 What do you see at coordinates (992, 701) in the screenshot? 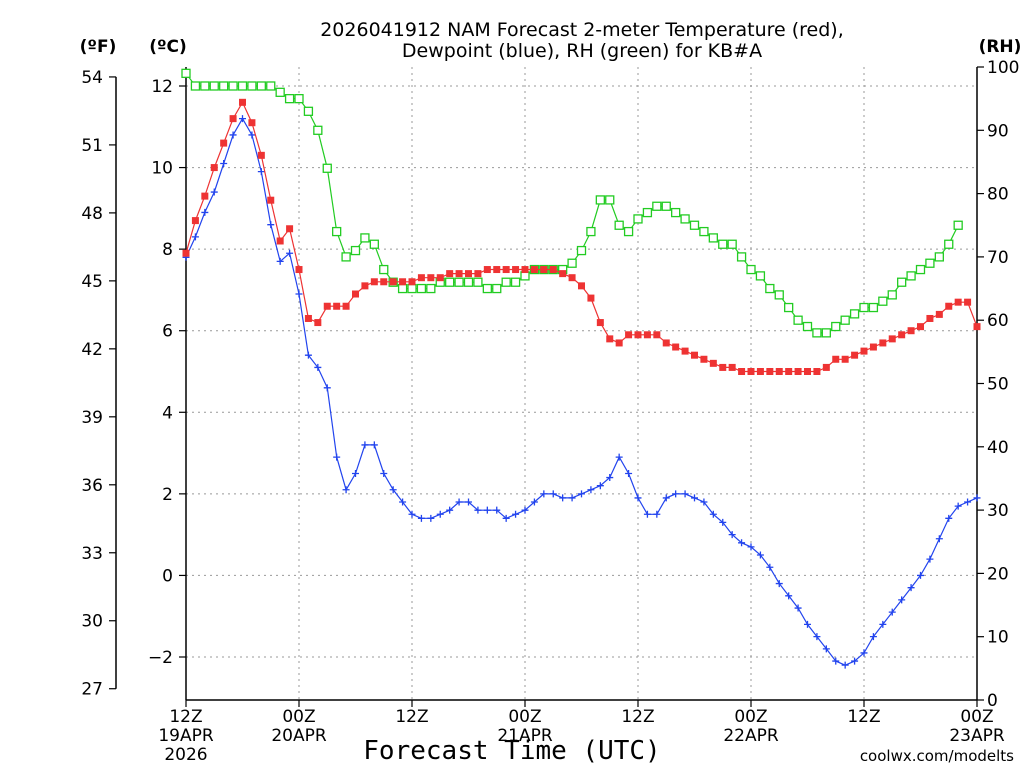
I see `rh-tick-label: 0` at bounding box center [992, 701].